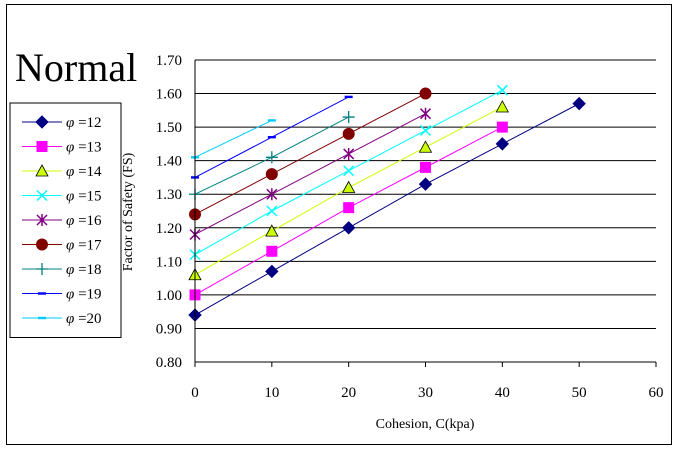  Describe the element at coordinates (579, 393) in the screenshot. I see `x-tick-label: 50` at that location.